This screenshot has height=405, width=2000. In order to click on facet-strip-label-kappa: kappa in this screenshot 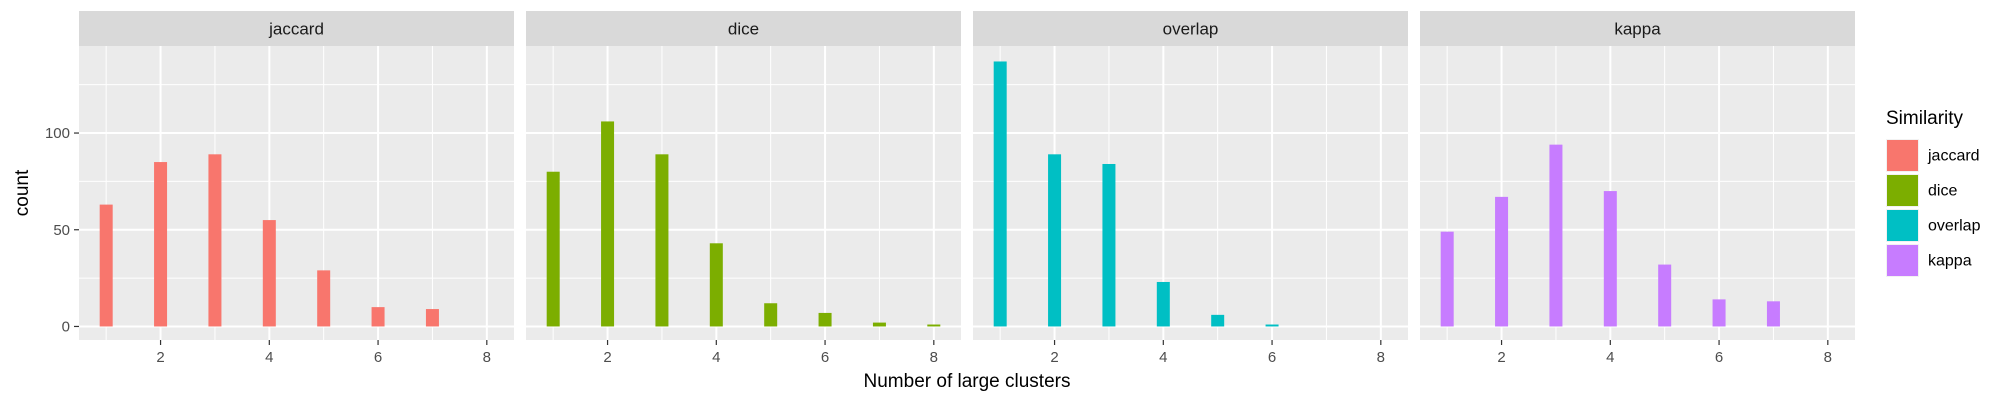, I will do `click(1637, 29)`.